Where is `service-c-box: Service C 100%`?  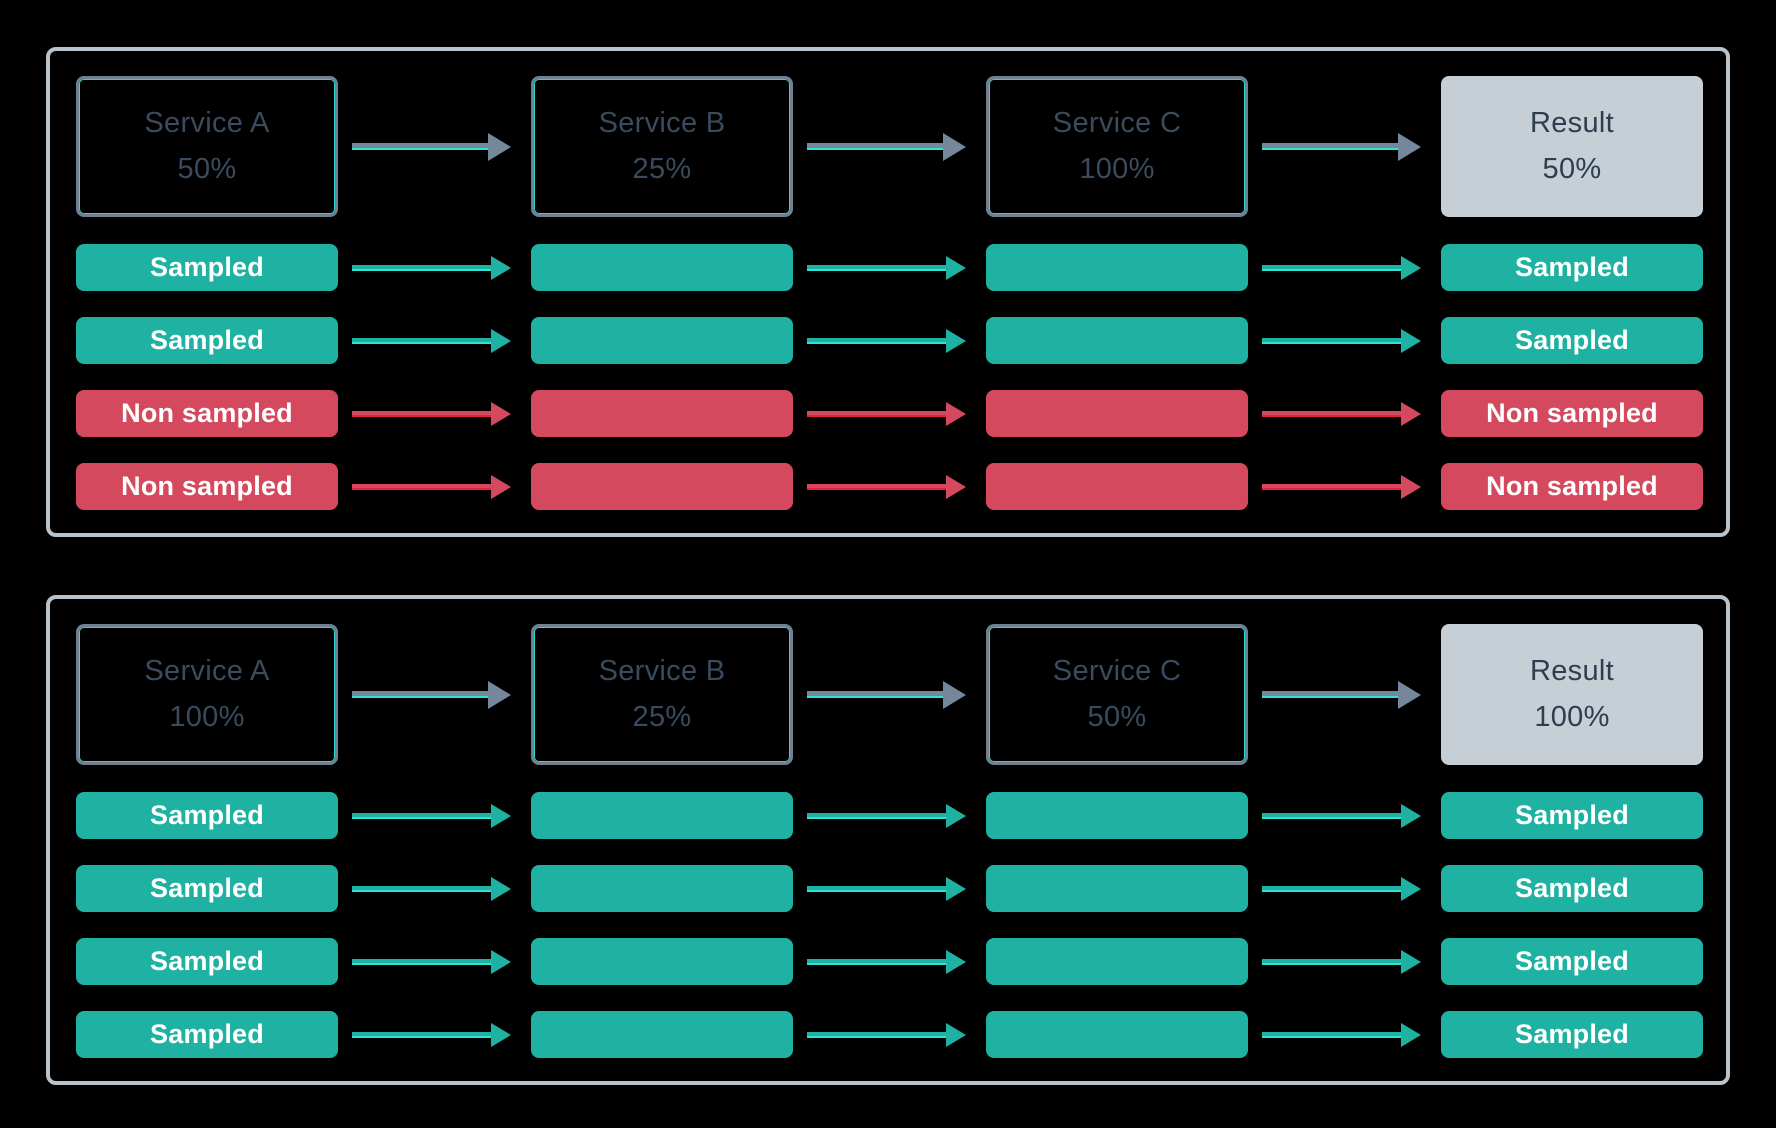 service-c-box: Service C 100% is located at coordinates (1117, 146).